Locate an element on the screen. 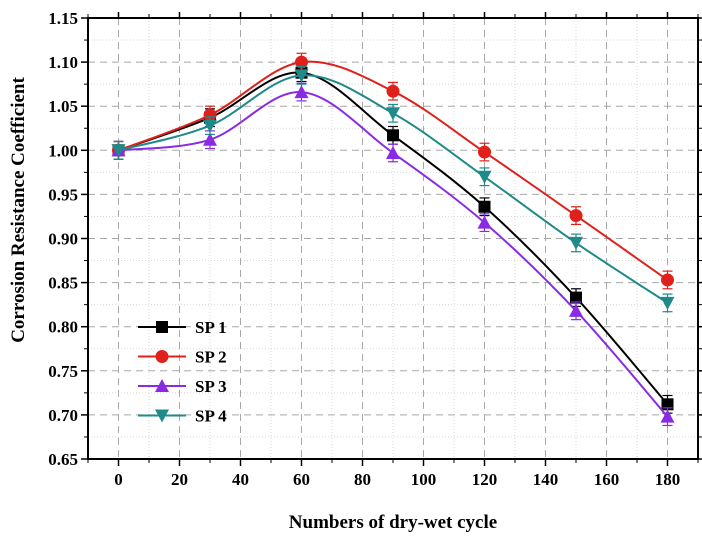 This screenshot has width=702, height=538. y-tick-label: 0.65 is located at coordinates (63, 459).